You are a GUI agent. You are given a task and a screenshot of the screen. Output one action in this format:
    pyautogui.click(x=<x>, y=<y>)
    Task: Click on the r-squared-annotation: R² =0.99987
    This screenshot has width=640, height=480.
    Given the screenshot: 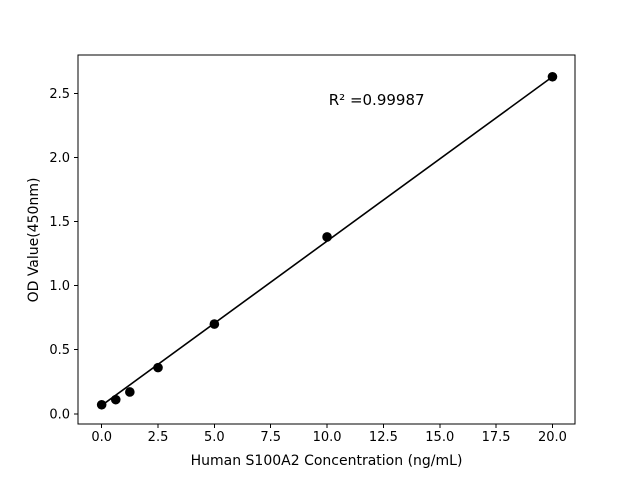 What is the action you would take?
    pyautogui.click(x=376, y=99)
    